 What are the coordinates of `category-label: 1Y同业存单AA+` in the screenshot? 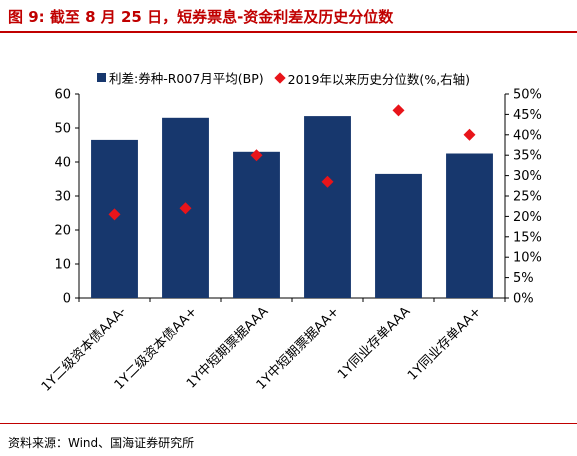 It's located at (444, 343).